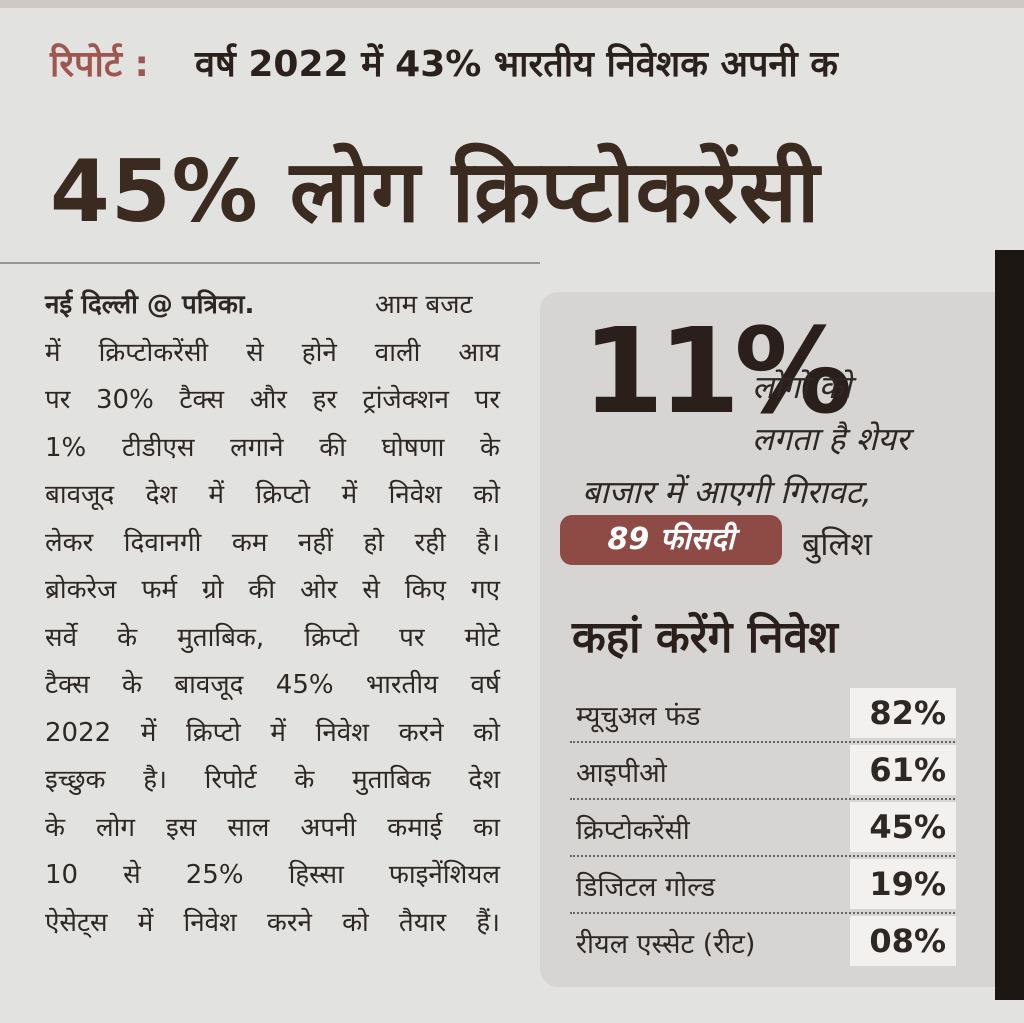 This screenshot has height=1023, width=1024. I want to click on headline: 45% लोग क्रिप्टोकरेंसी, so click(435, 192).